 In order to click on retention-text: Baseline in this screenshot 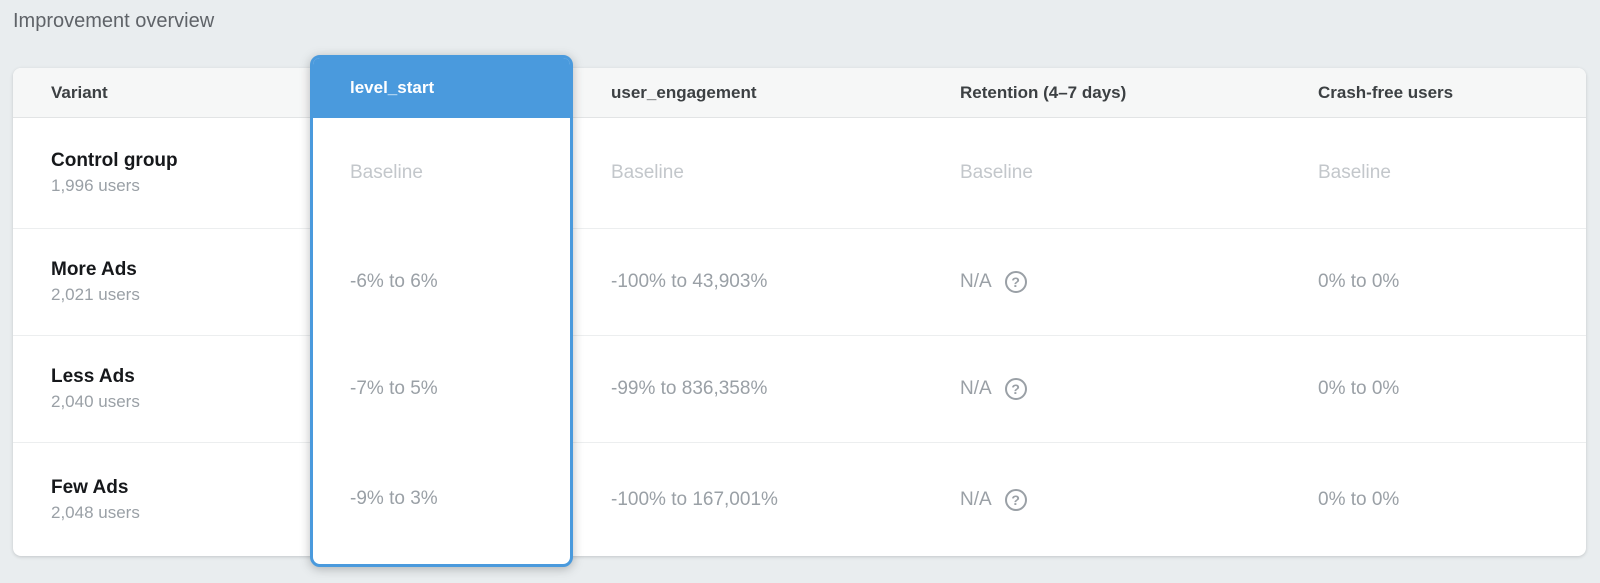, I will do `click(996, 172)`.